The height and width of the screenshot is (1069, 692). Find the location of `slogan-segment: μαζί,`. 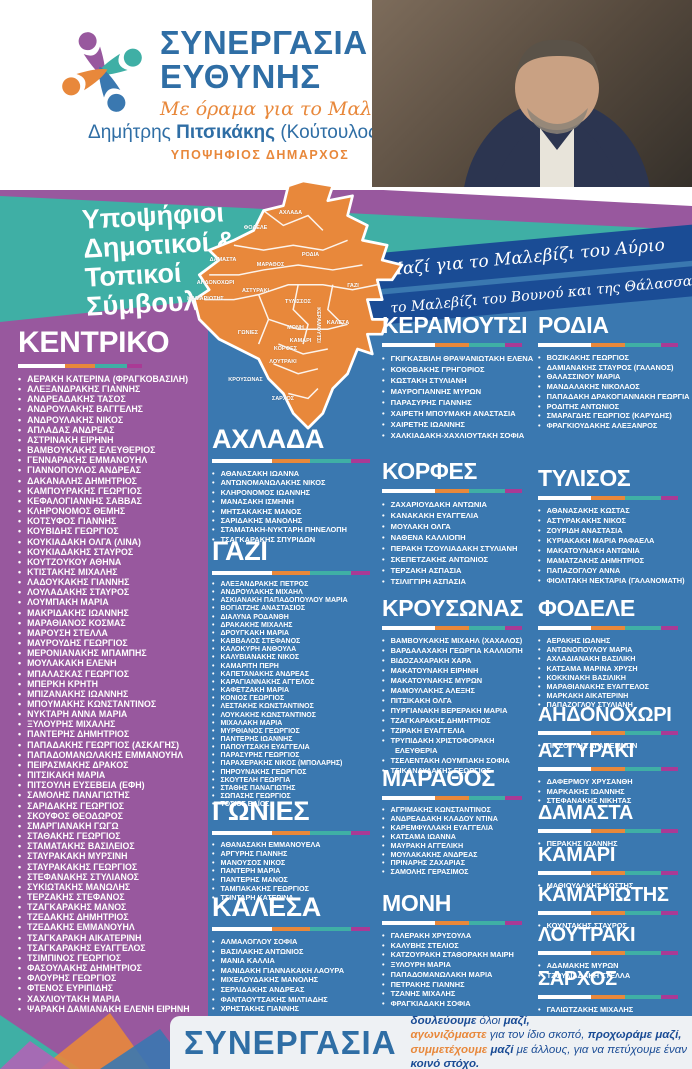

slogan-segment: μαζί, is located at coordinates (516, 1020).